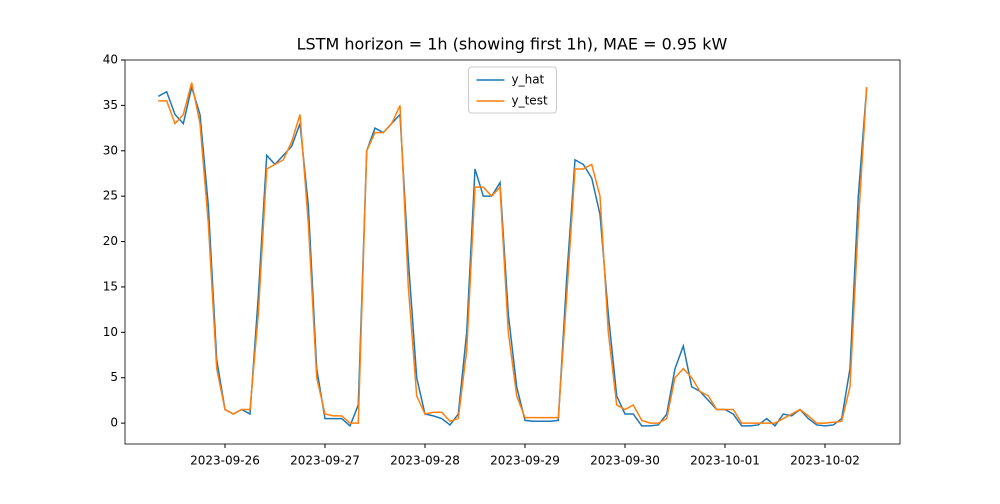 The height and width of the screenshot is (504, 1000). Describe the element at coordinates (110, 105) in the screenshot. I see `y-tick-label: 35` at that location.